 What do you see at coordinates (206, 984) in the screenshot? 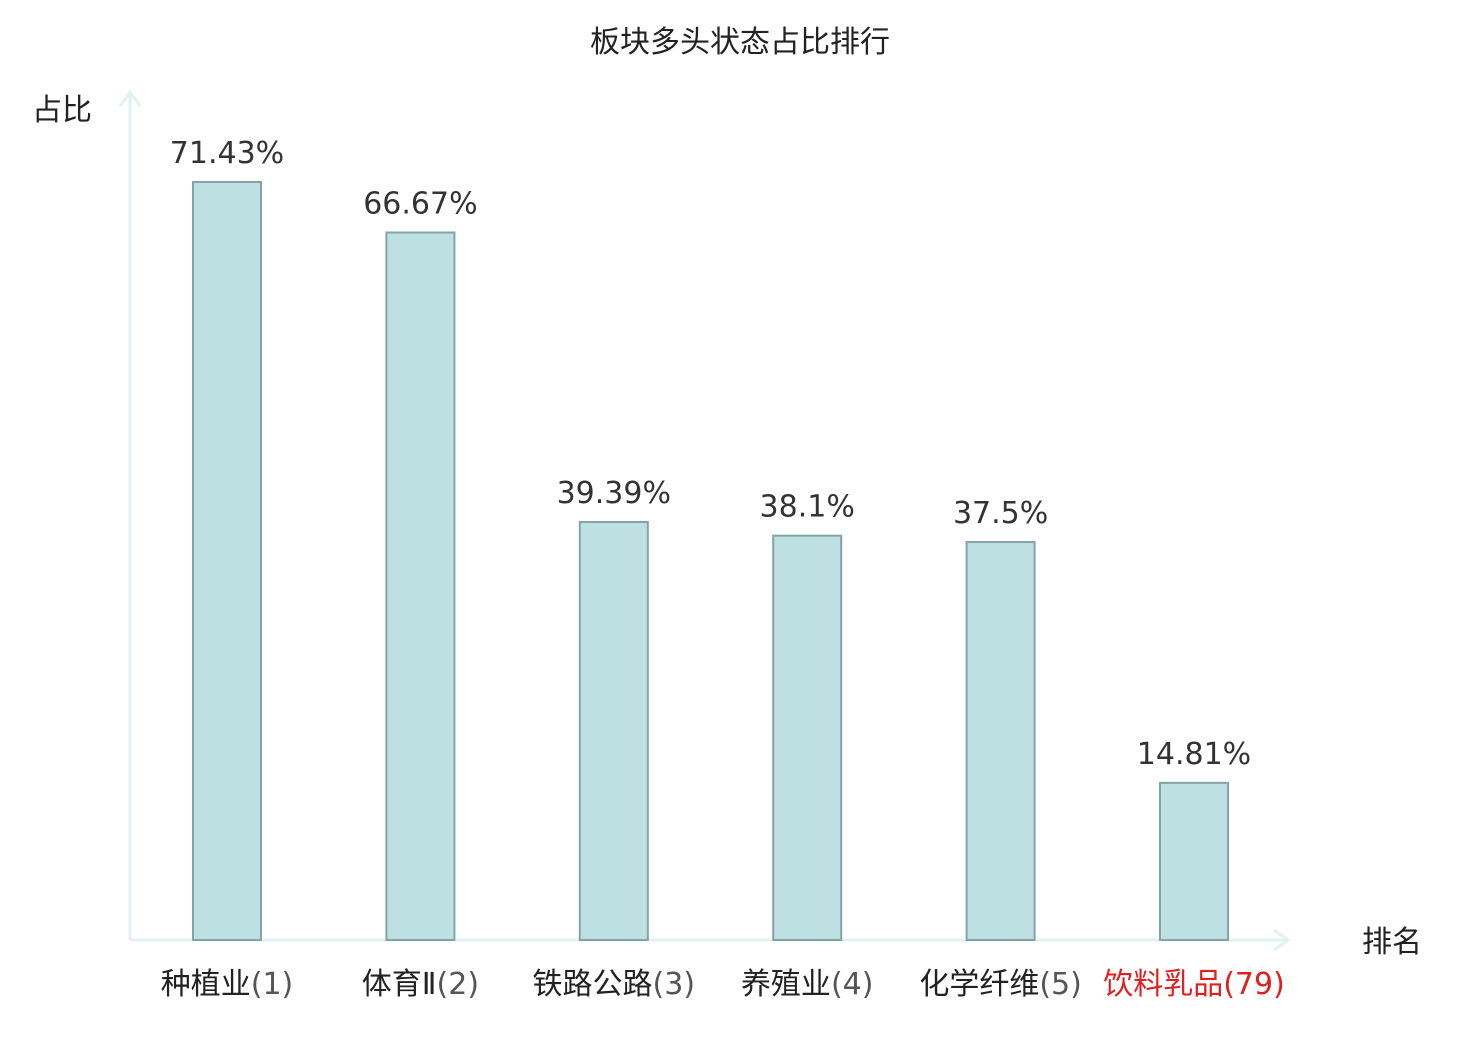
I see `category-name: 种植业` at bounding box center [206, 984].